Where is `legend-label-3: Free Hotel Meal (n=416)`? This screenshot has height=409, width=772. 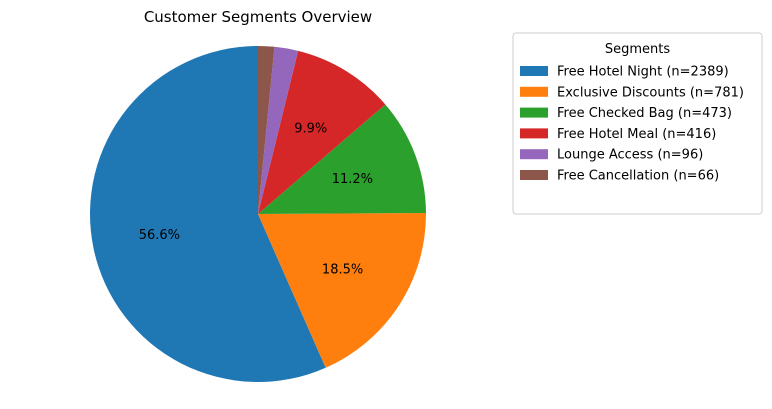
legend-label-3: Free Hotel Meal (n=416) is located at coordinates (636, 134).